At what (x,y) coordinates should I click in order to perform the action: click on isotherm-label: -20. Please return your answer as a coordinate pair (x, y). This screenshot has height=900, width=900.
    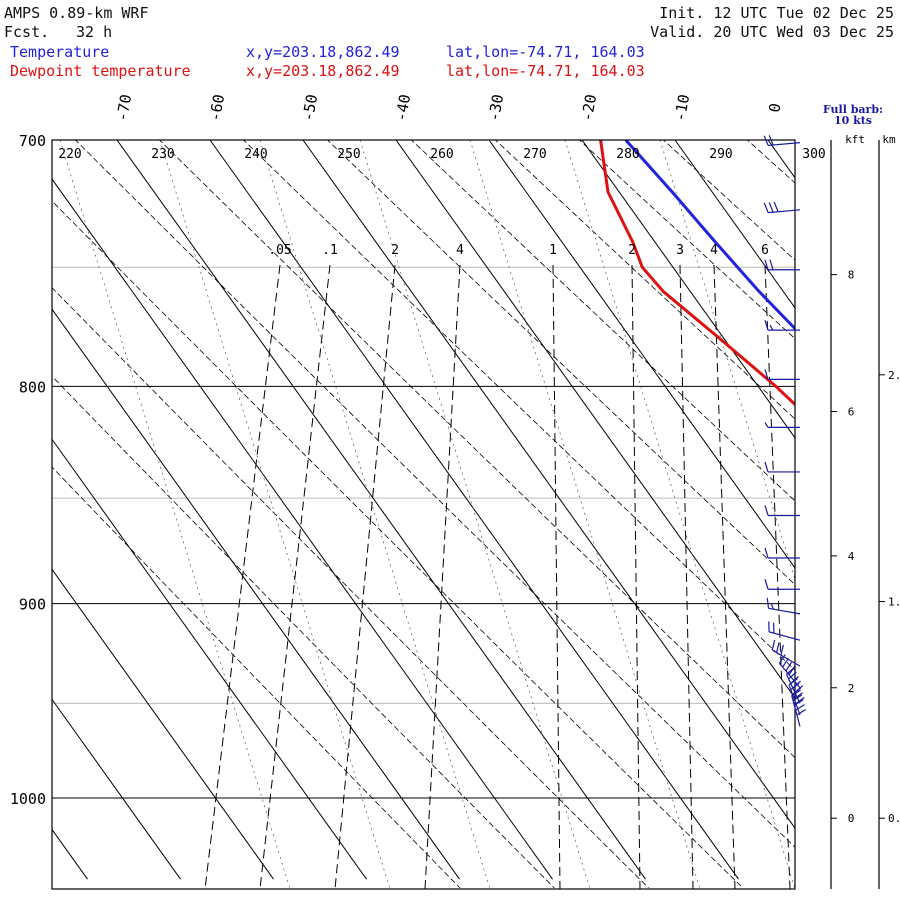
    Looking at the image, I should click on (589, 108).